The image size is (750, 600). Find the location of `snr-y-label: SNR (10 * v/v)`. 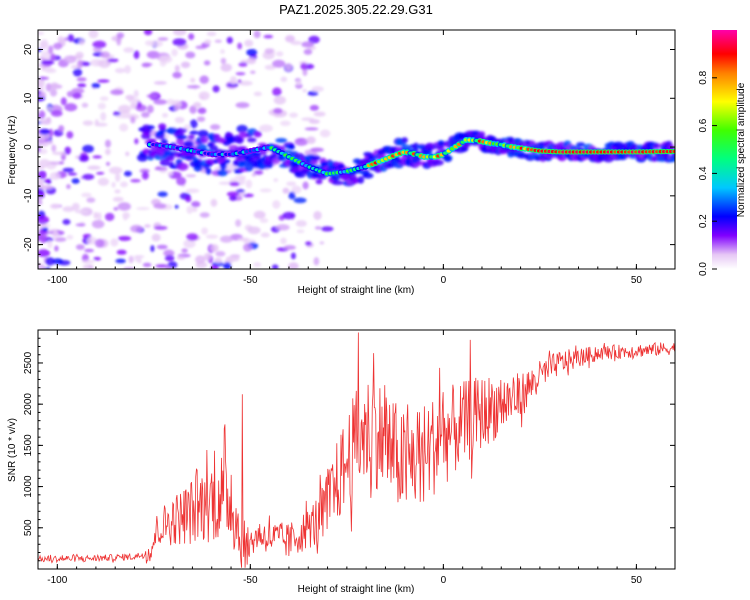

snr-y-label: SNR (10 * v/v) is located at coordinates (12, 450).